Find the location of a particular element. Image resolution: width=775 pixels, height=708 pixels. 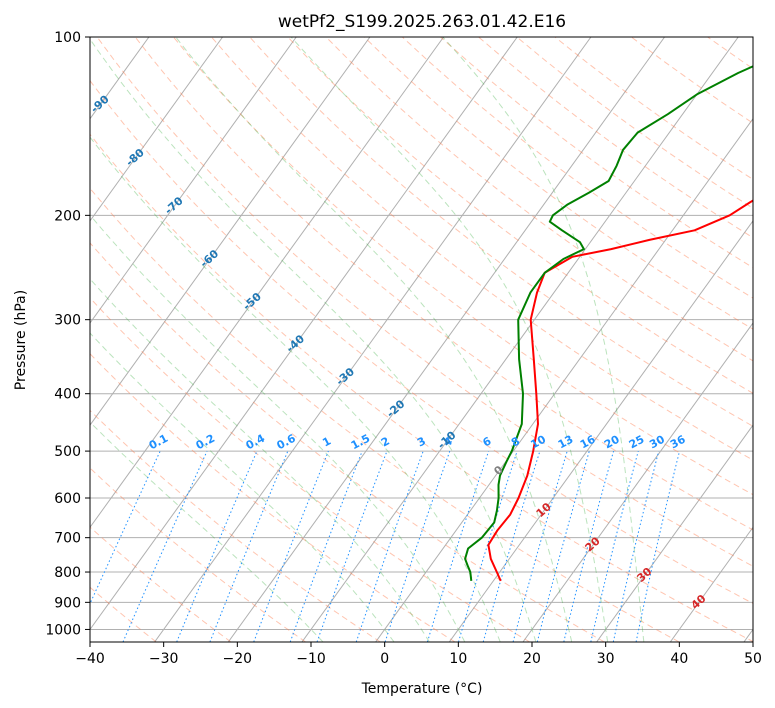

mixing-ratio-label: 10 is located at coordinates (538, 442).